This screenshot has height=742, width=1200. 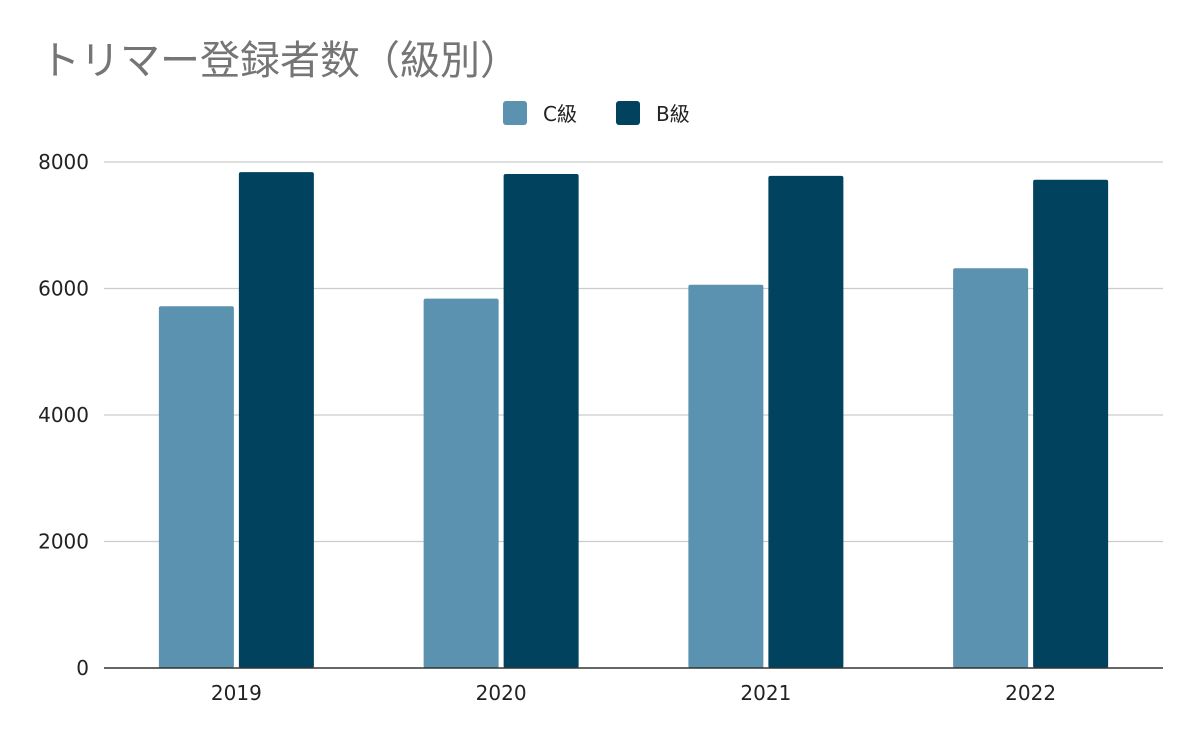 I want to click on bar-c-2022, so click(x=991, y=468).